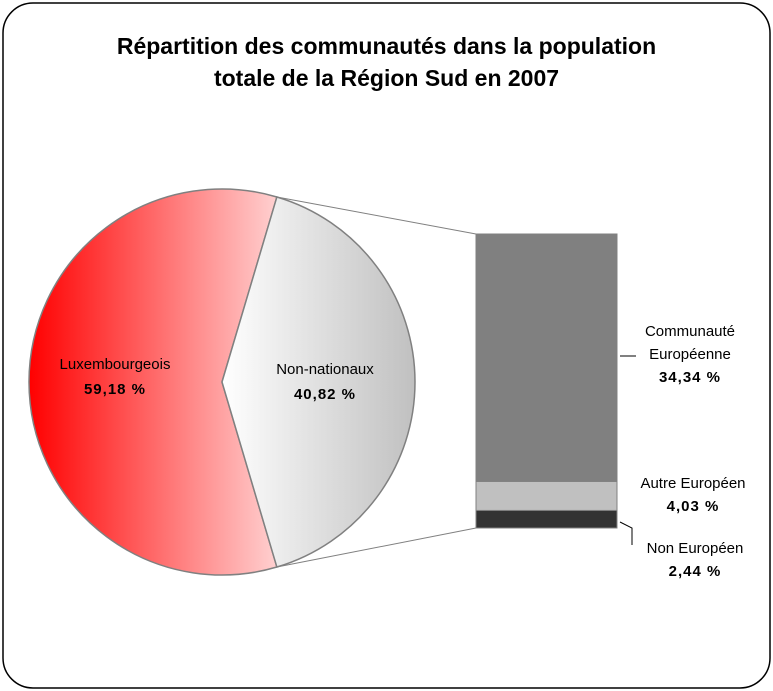 This screenshot has width=773, height=691. What do you see at coordinates (325, 394) in the screenshot?
I see `slice-value: 40,82 %` at bounding box center [325, 394].